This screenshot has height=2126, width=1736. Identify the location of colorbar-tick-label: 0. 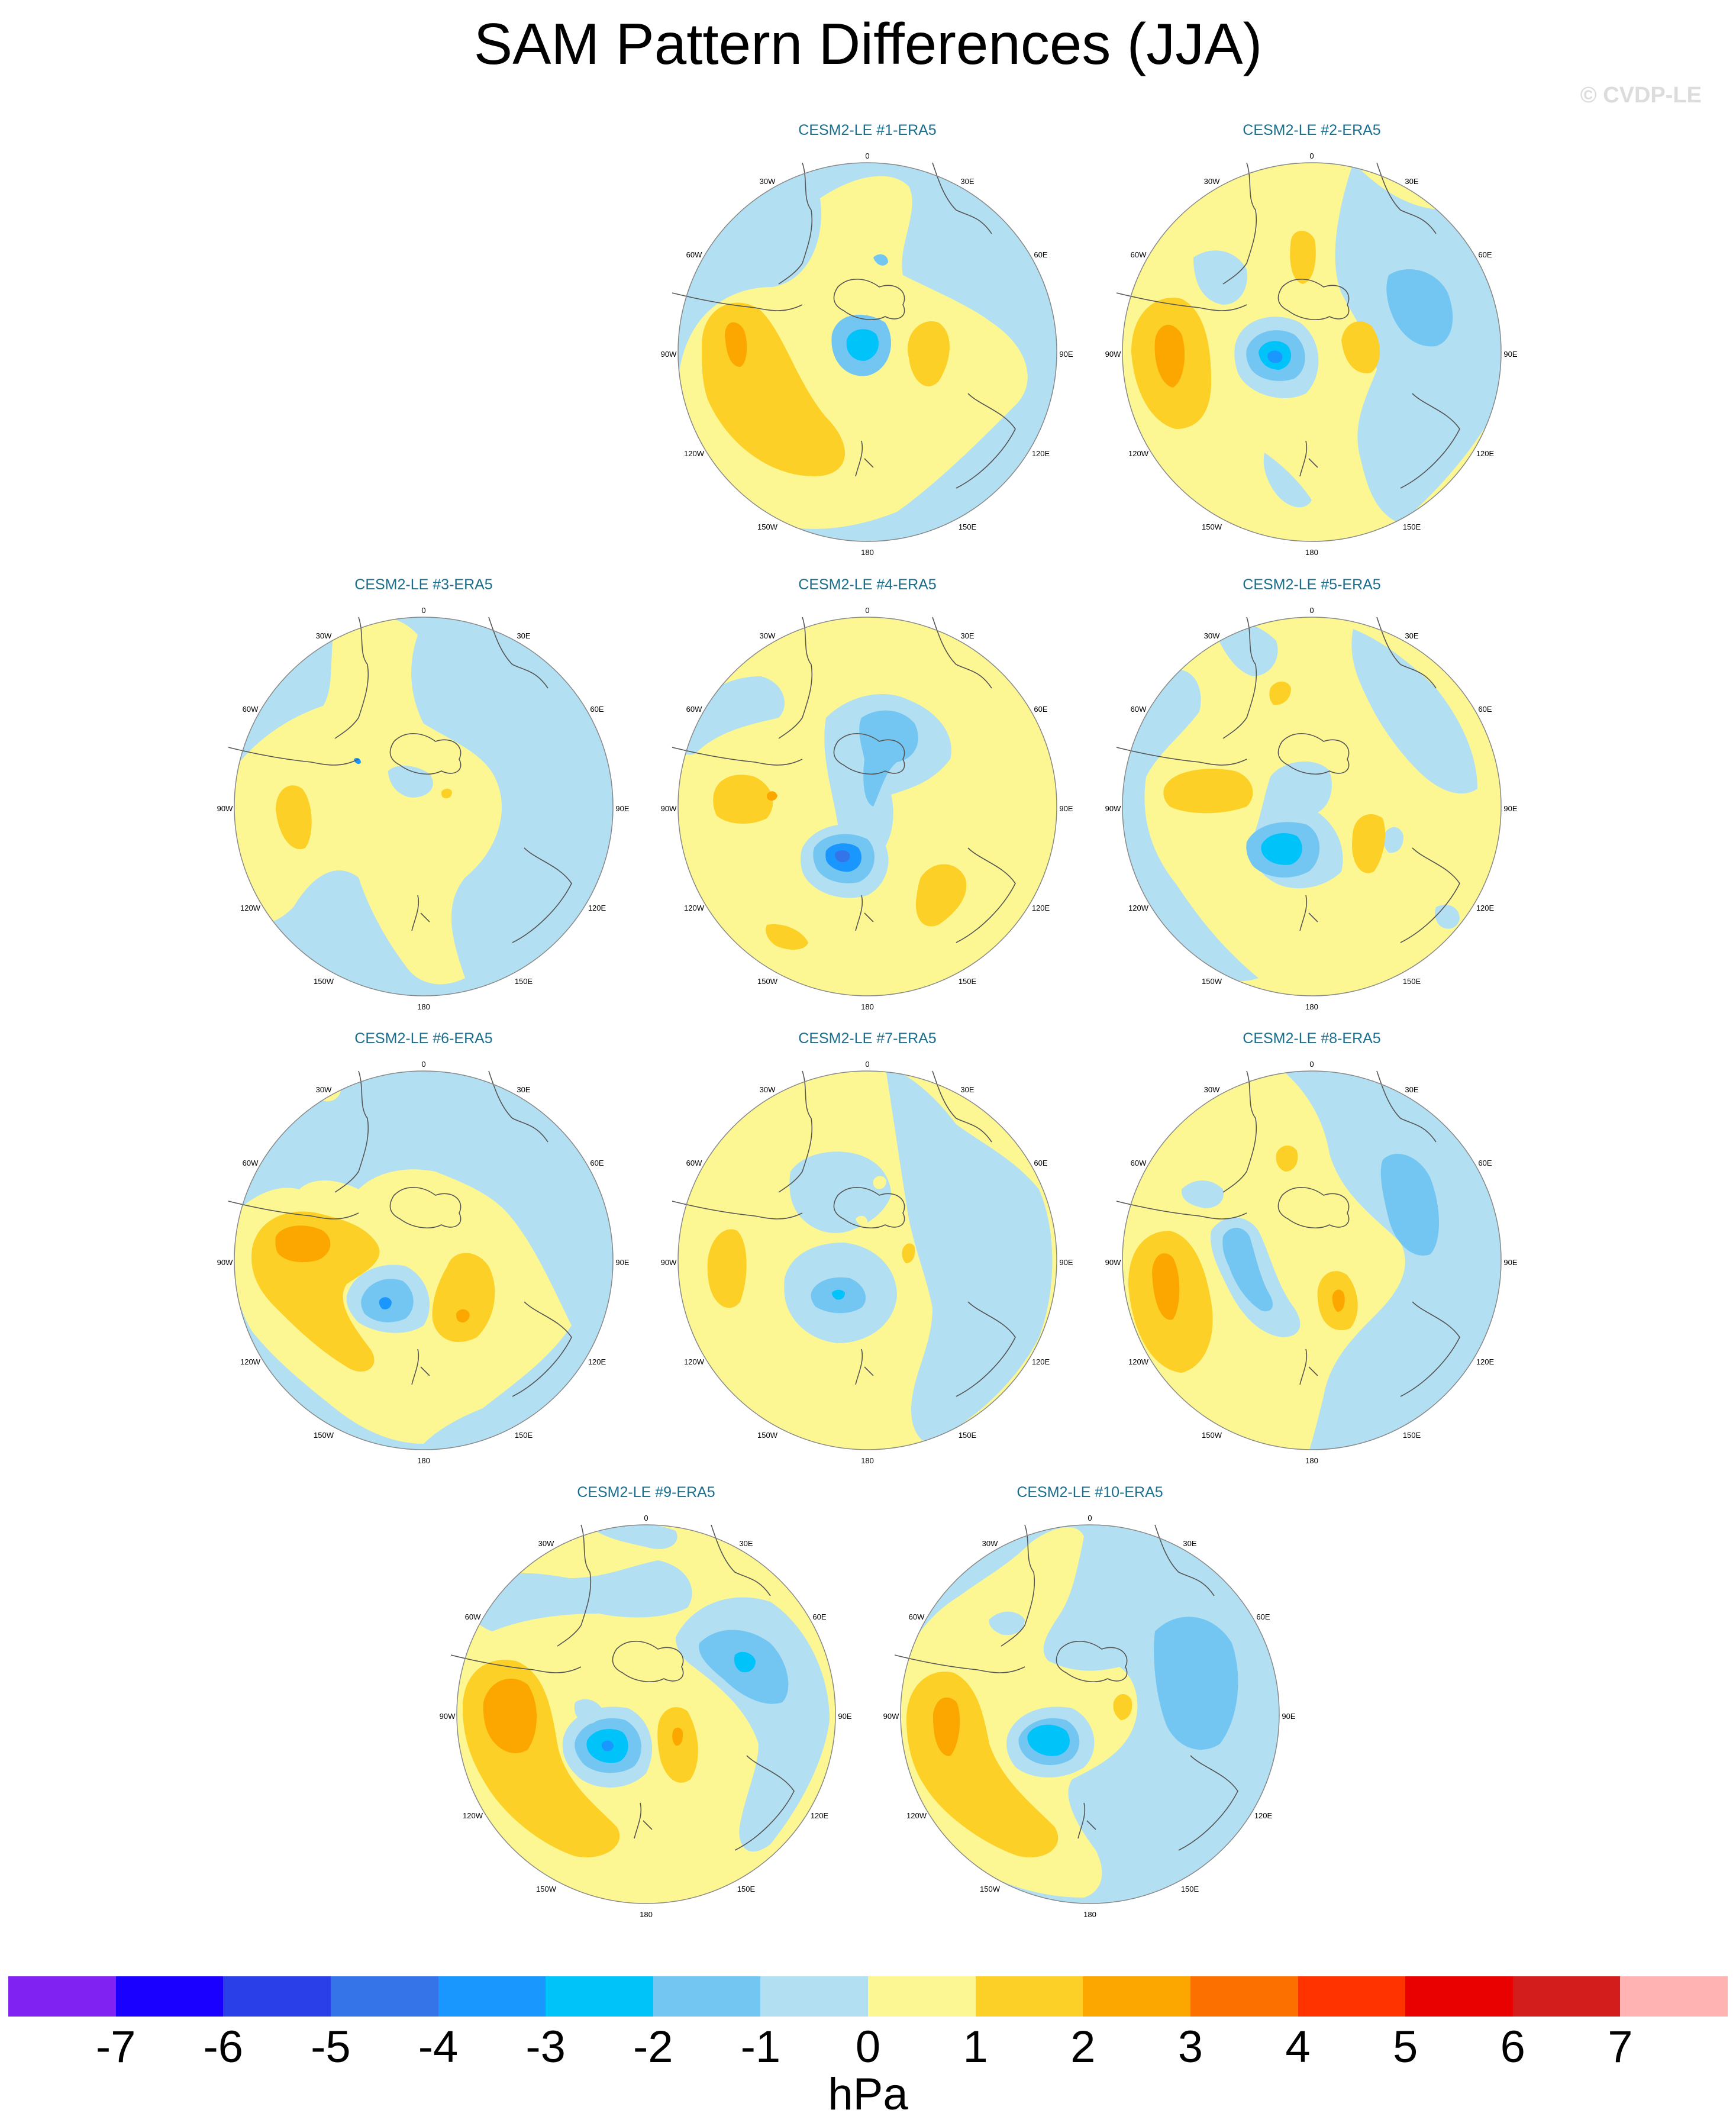
(868, 2047).